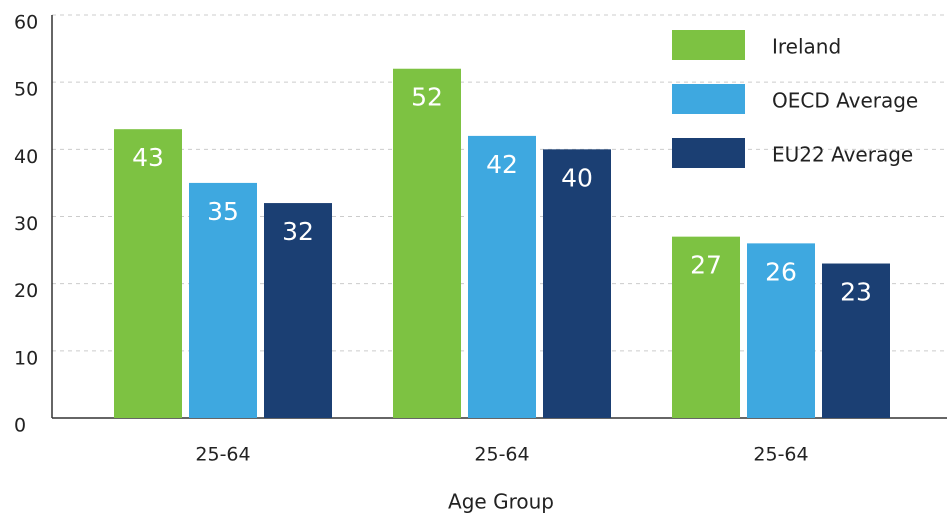 This screenshot has height=517, width=947. What do you see at coordinates (842, 155) in the screenshot?
I see `legend-label: EU22 Average` at bounding box center [842, 155].